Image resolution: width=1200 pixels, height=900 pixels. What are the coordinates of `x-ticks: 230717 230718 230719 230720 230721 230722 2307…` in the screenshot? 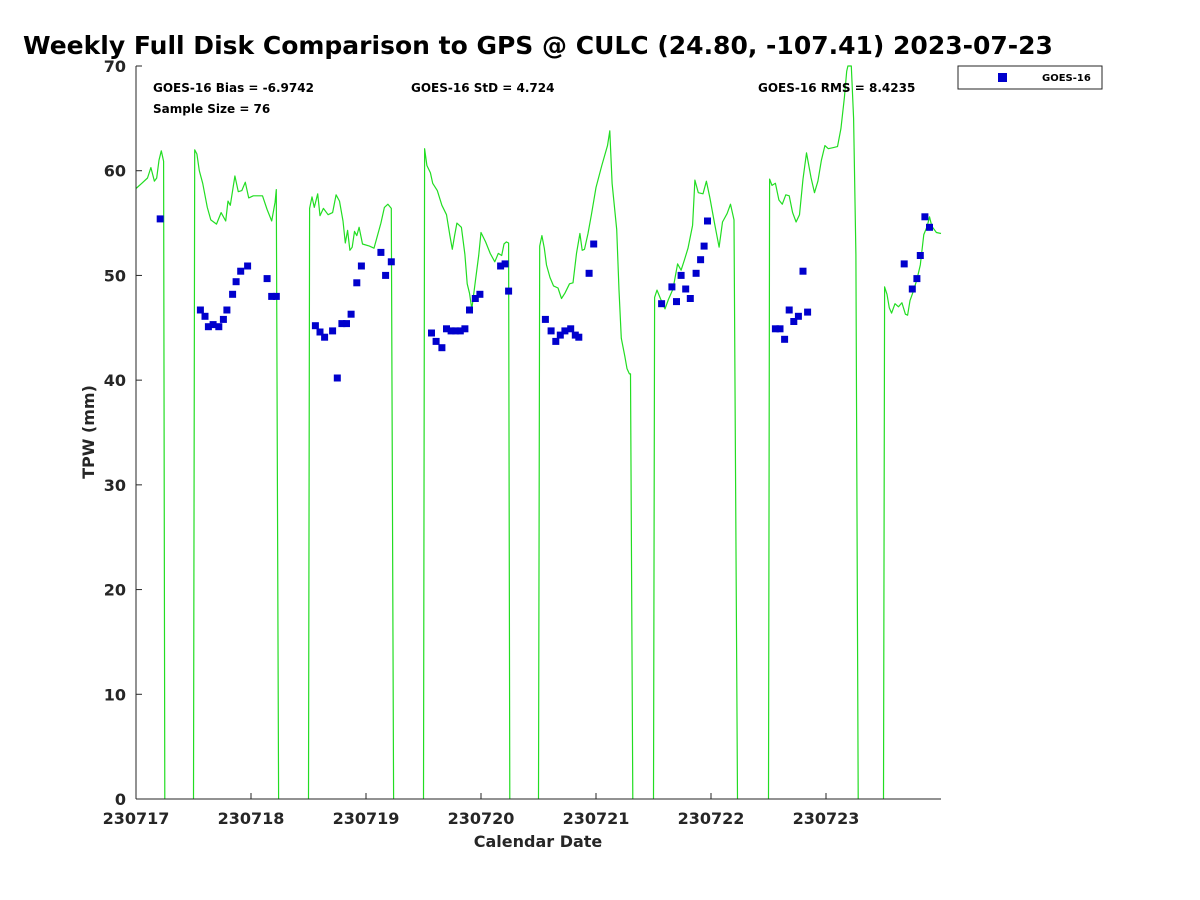 It's located at (481, 810).